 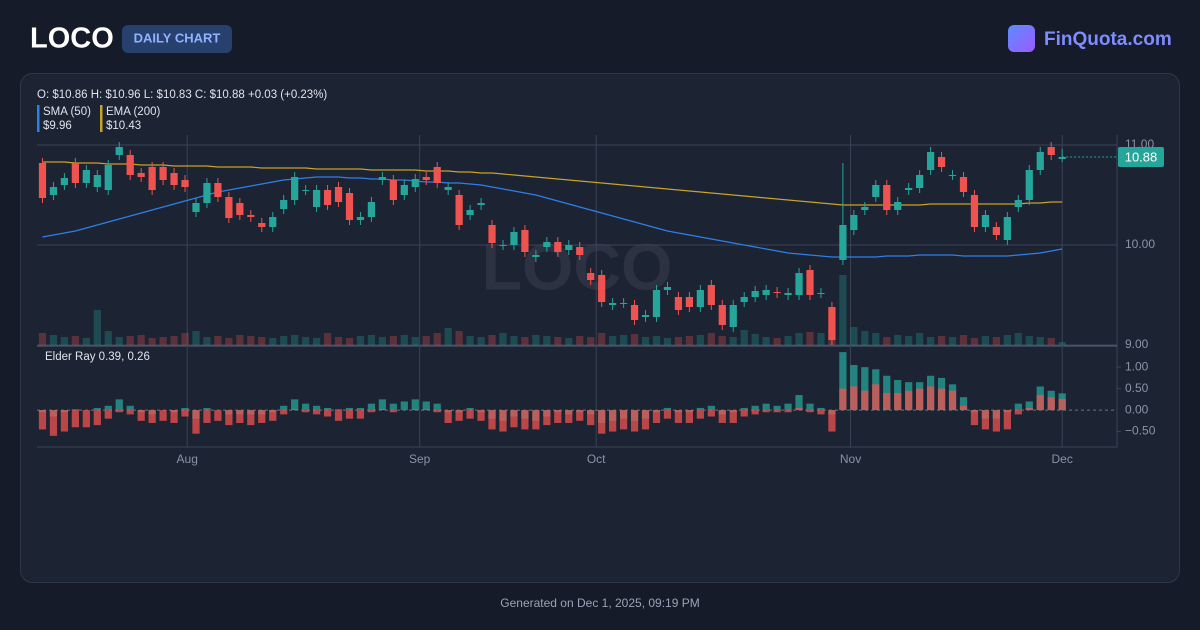 What do you see at coordinates (599, 603) in the screenshot?
I see `footer: Generated on Dec 1, 2025, 09:19 PM` at bounding box center [599, 603].